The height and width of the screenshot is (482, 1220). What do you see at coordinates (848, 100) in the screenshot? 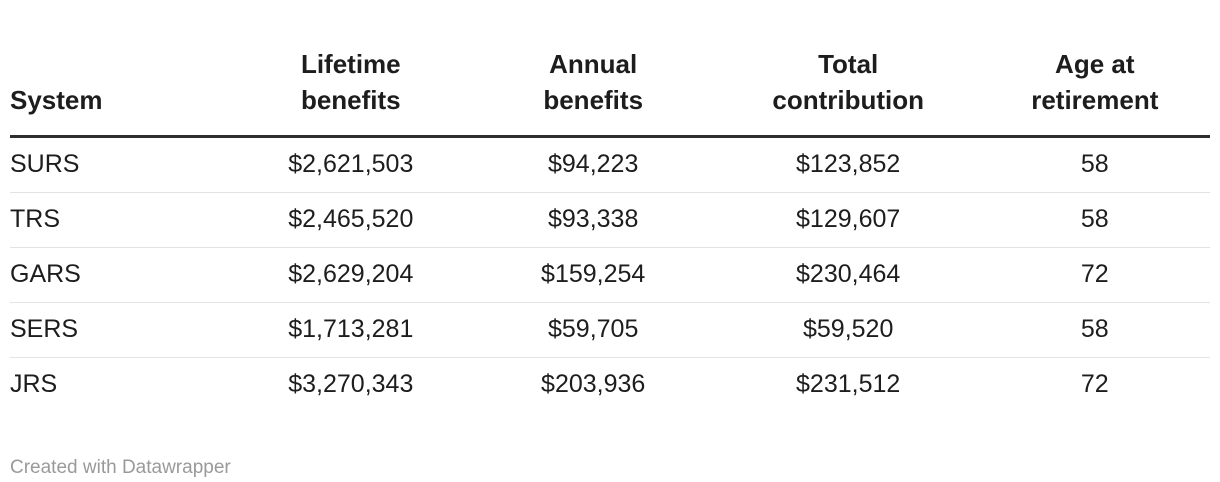
I see `column-header-label: contribution` at bounding box center [848, 100].